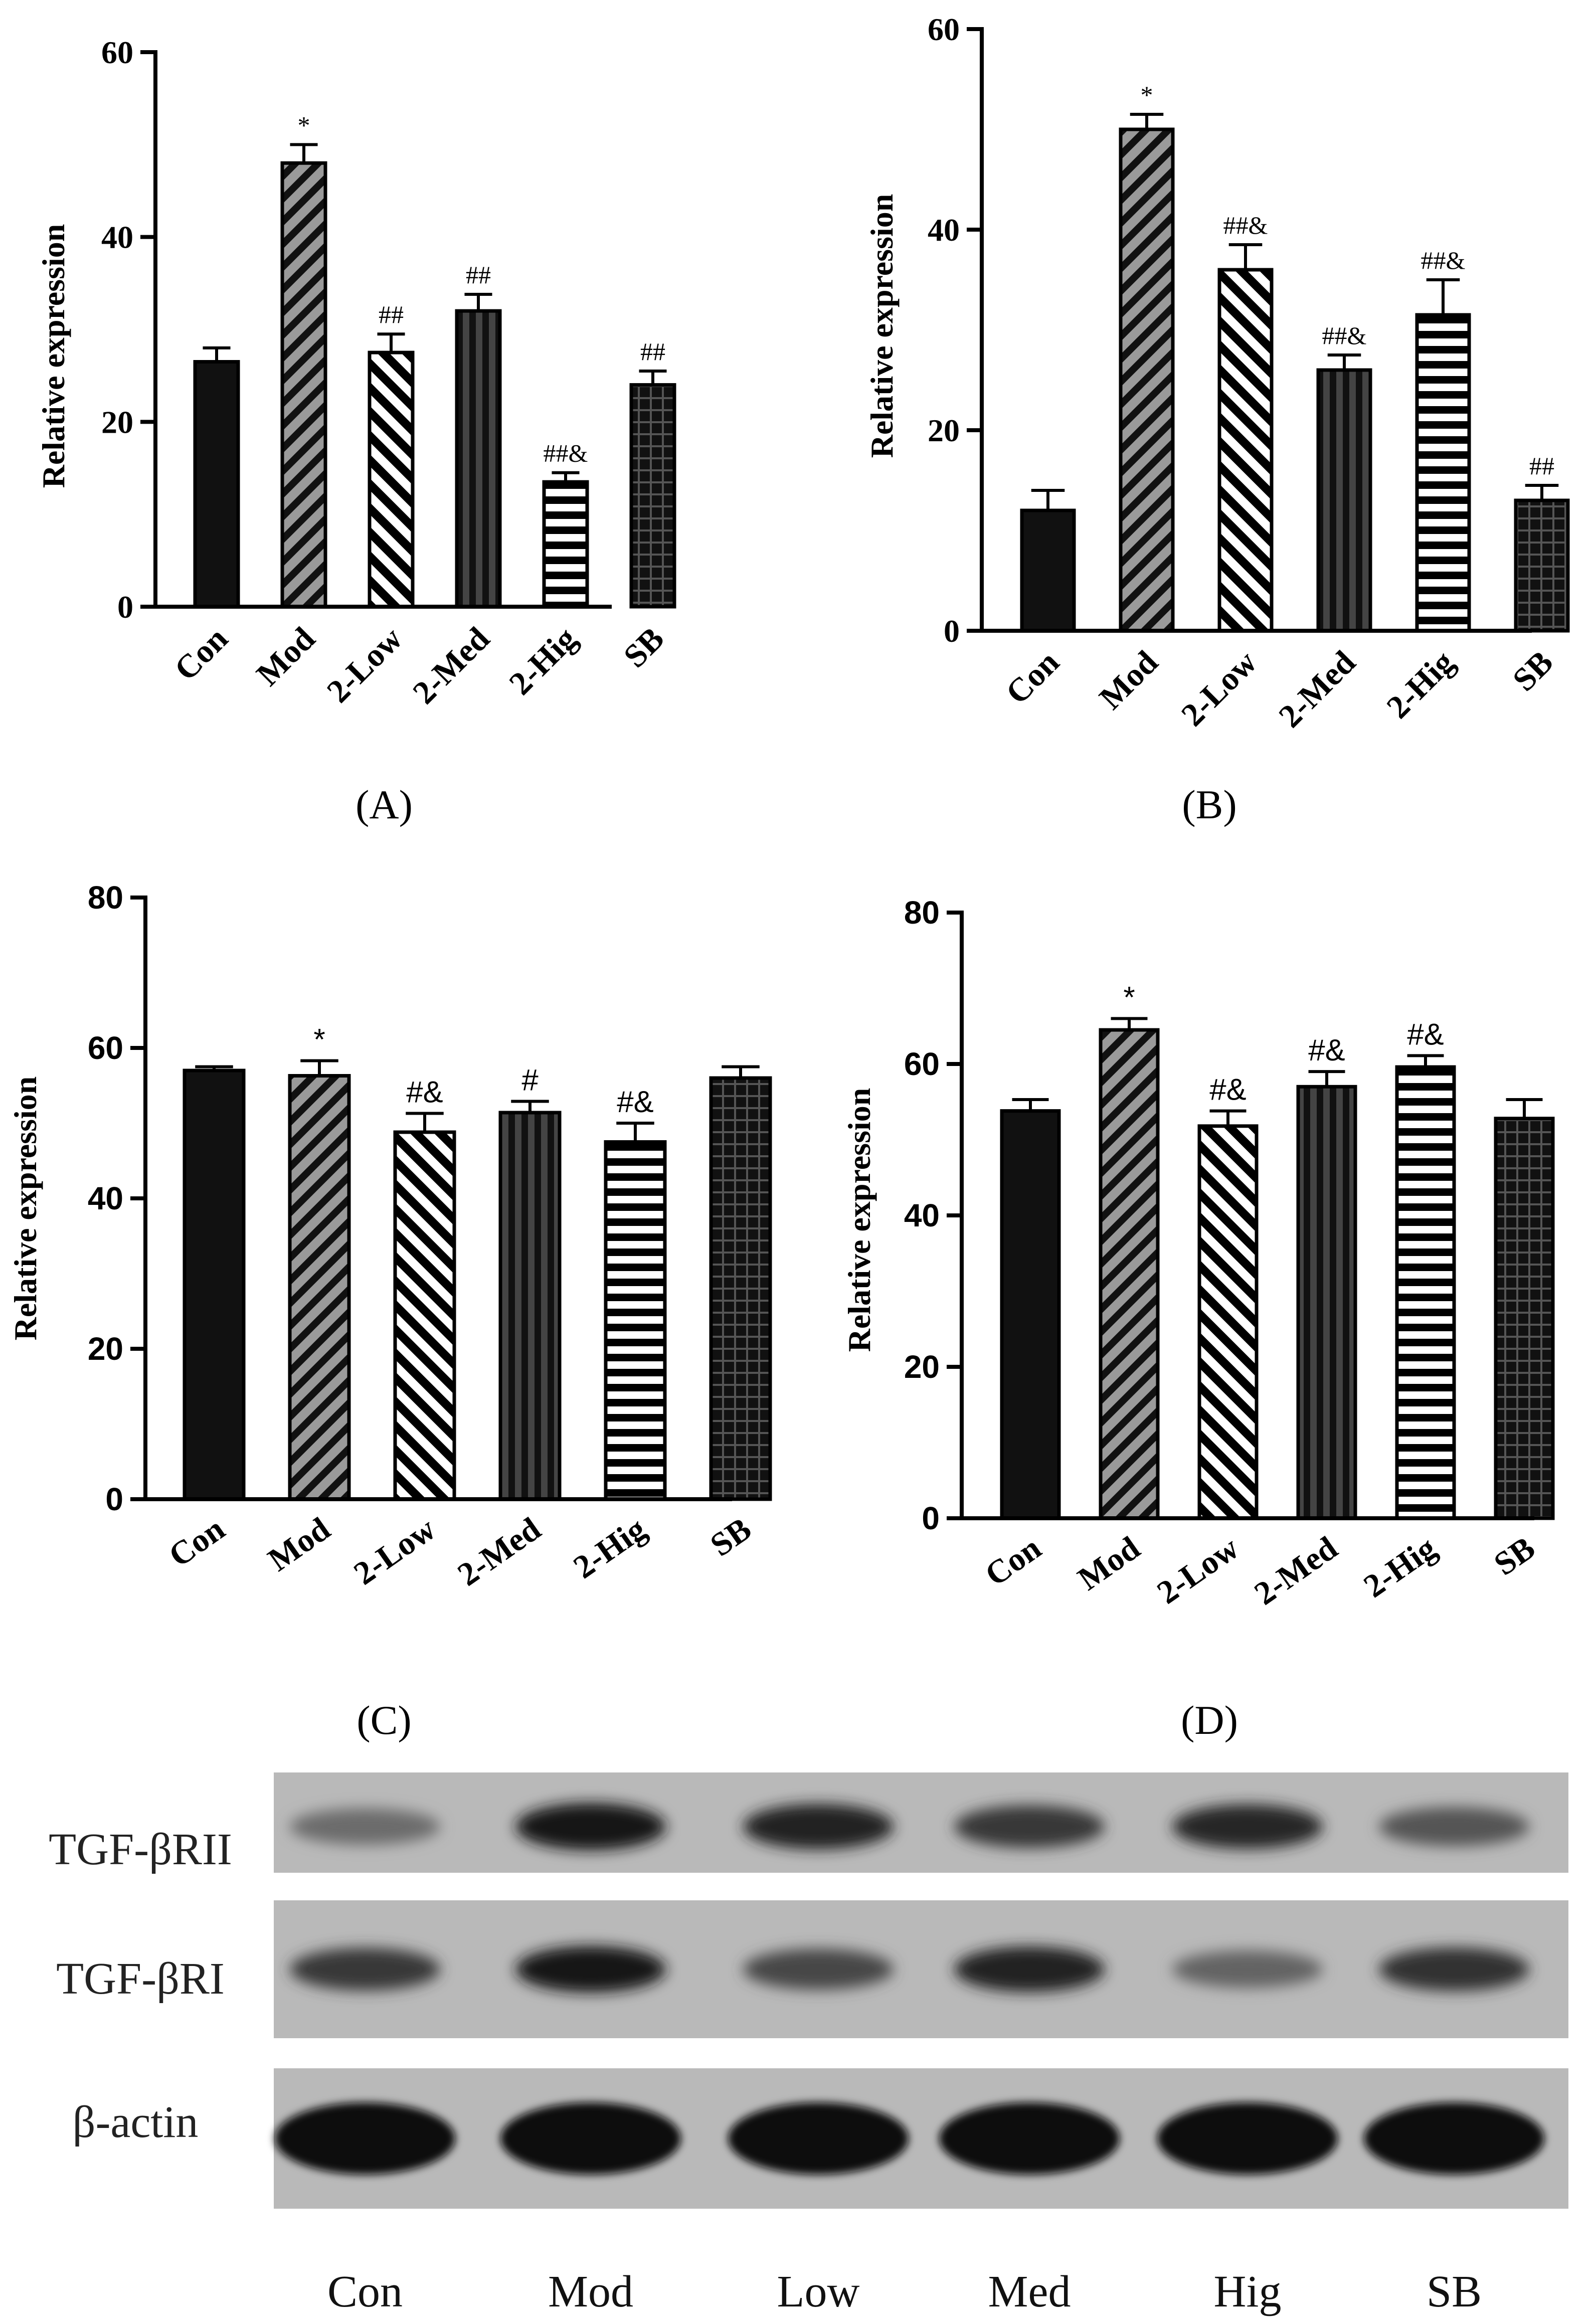 This screenshot has width=1596, height=2319. I want to click on blot-lane-label: Low, so click(818, 2291).